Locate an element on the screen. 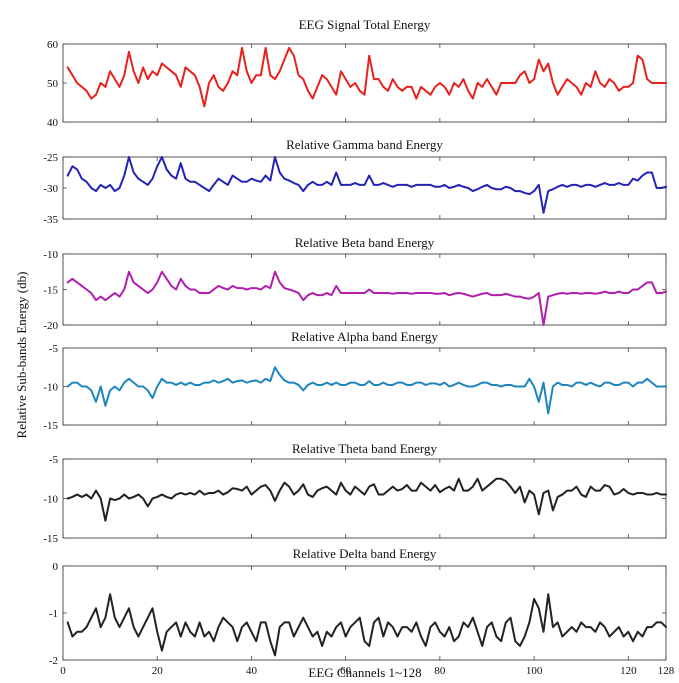 Image resolution: width=679 pixels, height=683 pixels. panel-title: EEG Signal Total Energy is located at coordinates (365, 24).